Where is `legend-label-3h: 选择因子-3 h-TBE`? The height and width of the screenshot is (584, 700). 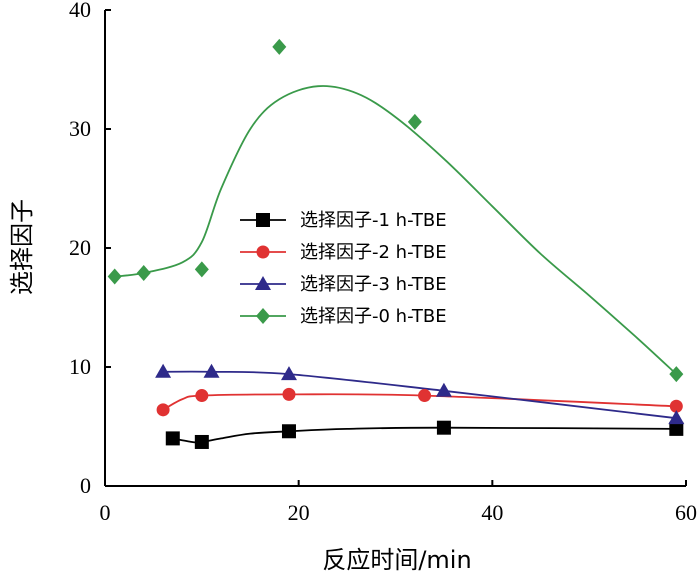
legend-label-3h: 选择因子-3 h-TBE is located at coordinates (373, 284).